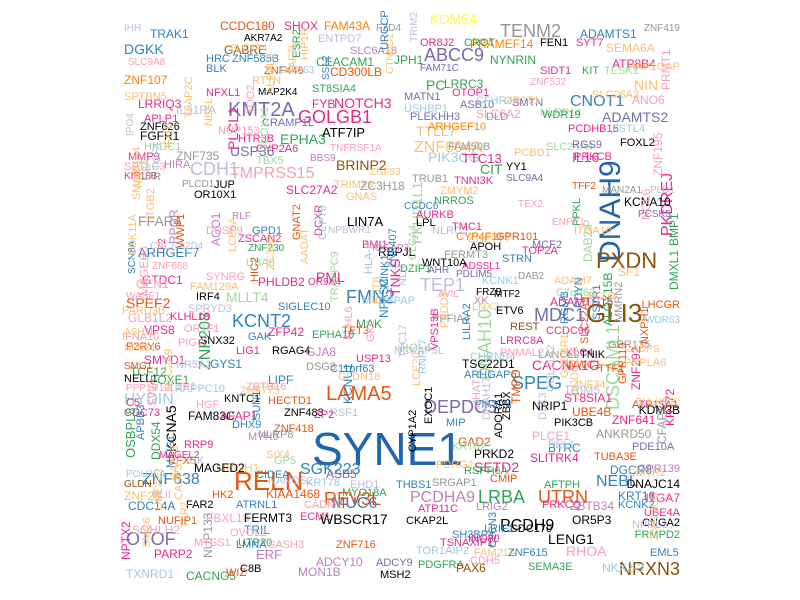 This screenshot has width=800, height=600. I want to click on cloud-word: DGCR8, so click(631, 470).